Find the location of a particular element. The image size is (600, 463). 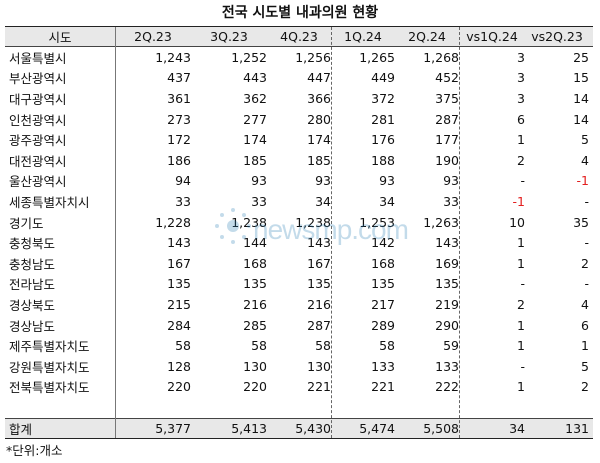

total-cell: 5,430 is located at coordinates (313, 428).